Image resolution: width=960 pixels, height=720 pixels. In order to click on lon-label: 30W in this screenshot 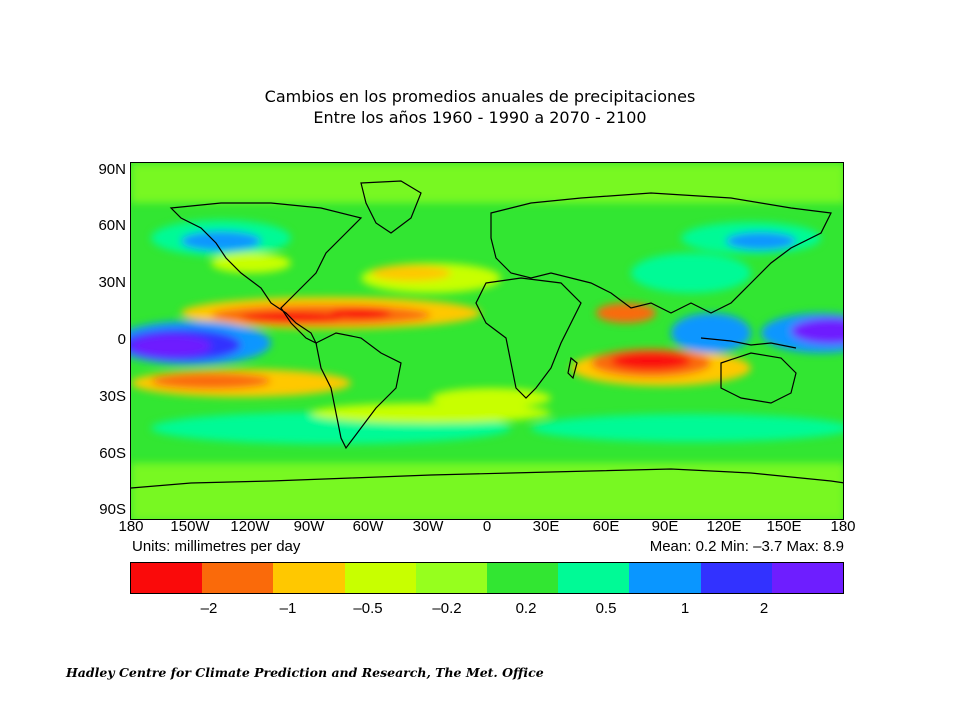, I will do `click(428, 526)`.